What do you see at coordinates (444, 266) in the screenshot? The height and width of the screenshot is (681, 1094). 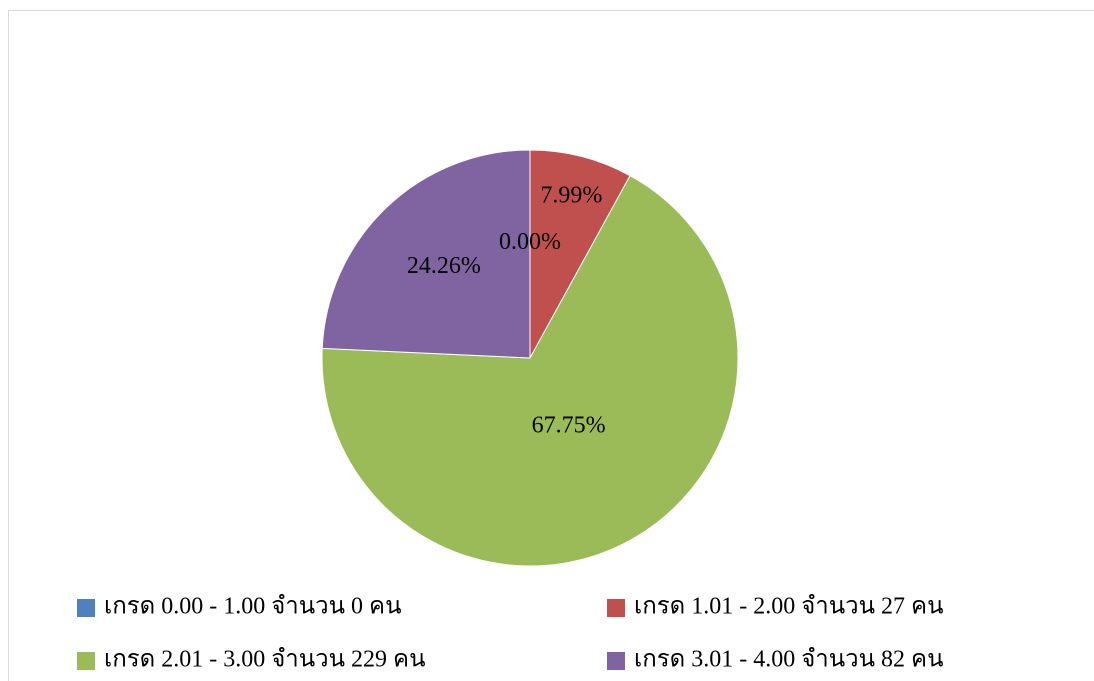 I see `data-label: 24.26%` at bounding box center [444, 266].